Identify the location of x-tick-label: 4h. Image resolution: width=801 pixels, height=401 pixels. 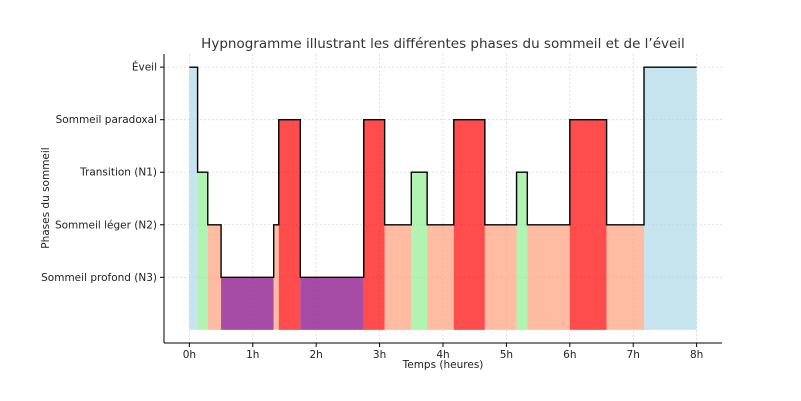
(442, 355).